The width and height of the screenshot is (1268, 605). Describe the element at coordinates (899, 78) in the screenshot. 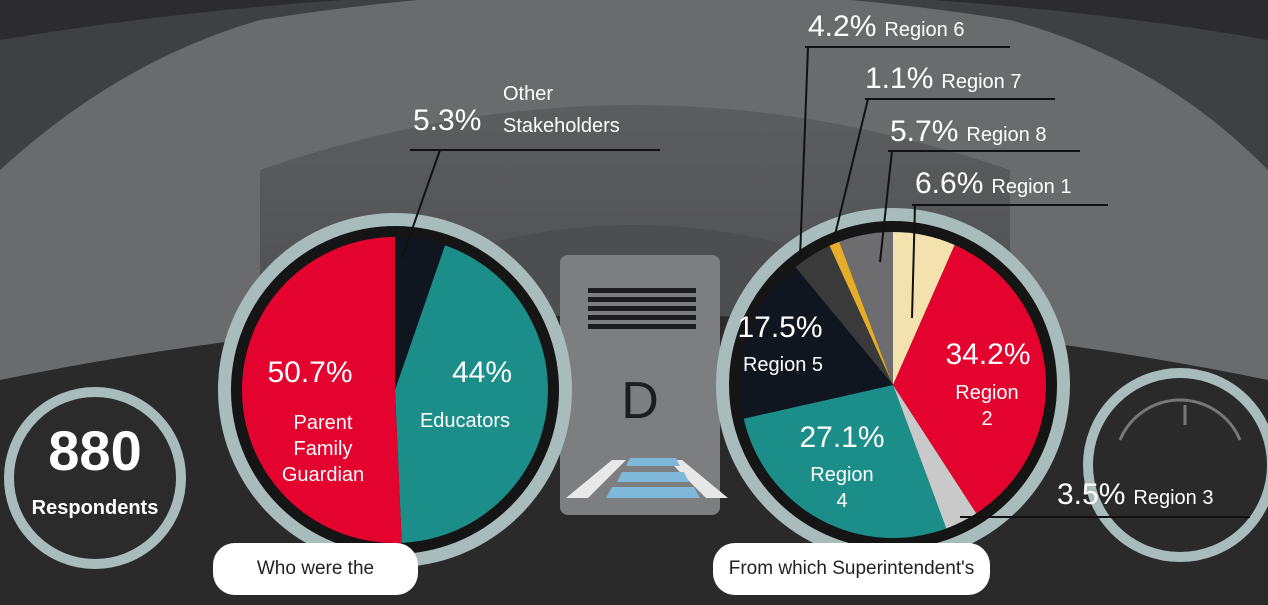

I see `slice-value-label: 1.1%` at that location.